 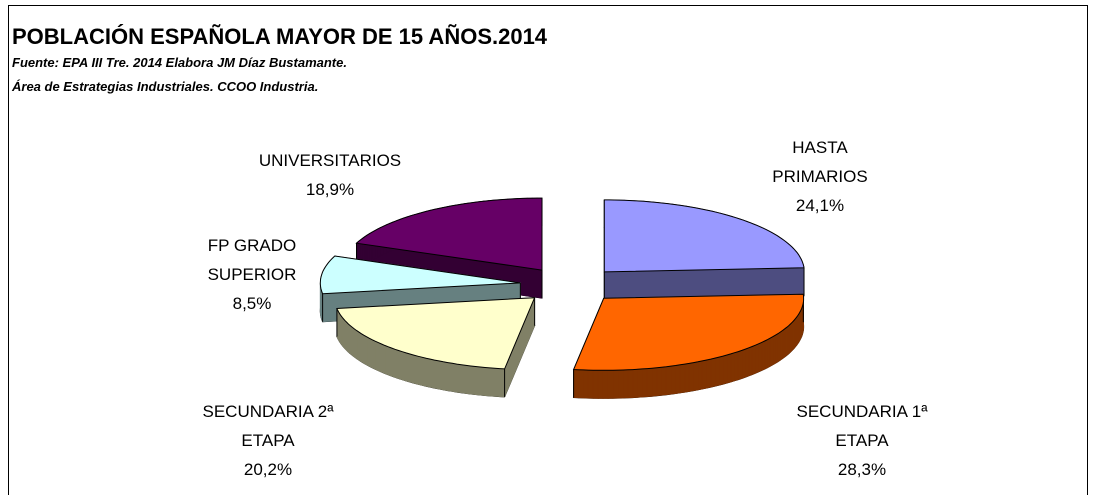 I want to click on category-label: SECUNDARIA 1ª ETAPA, so click(x=862, y=426).